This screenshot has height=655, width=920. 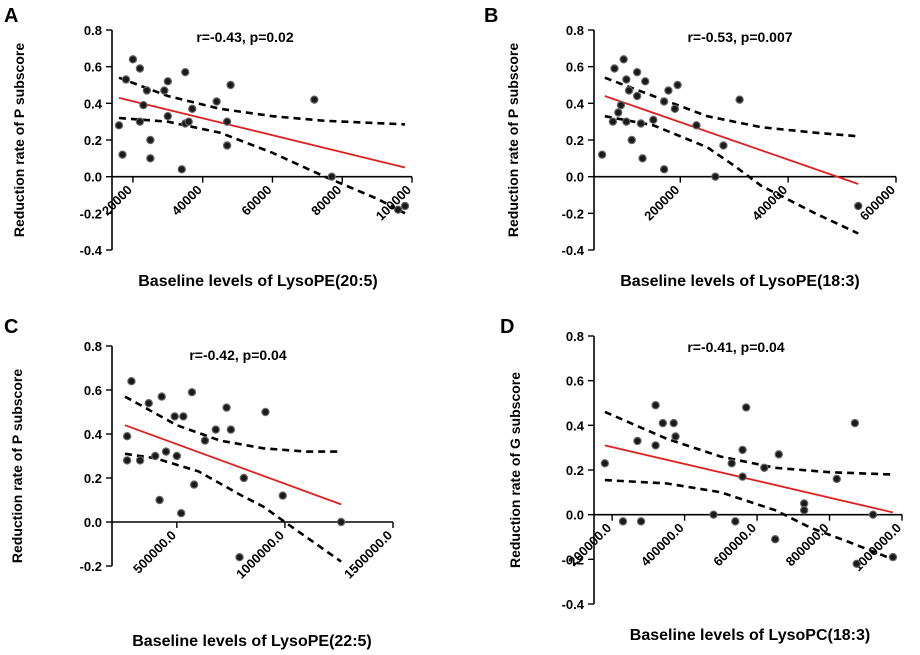 I want to click on x-tick-label: 20000, so click(x=117, y=200).